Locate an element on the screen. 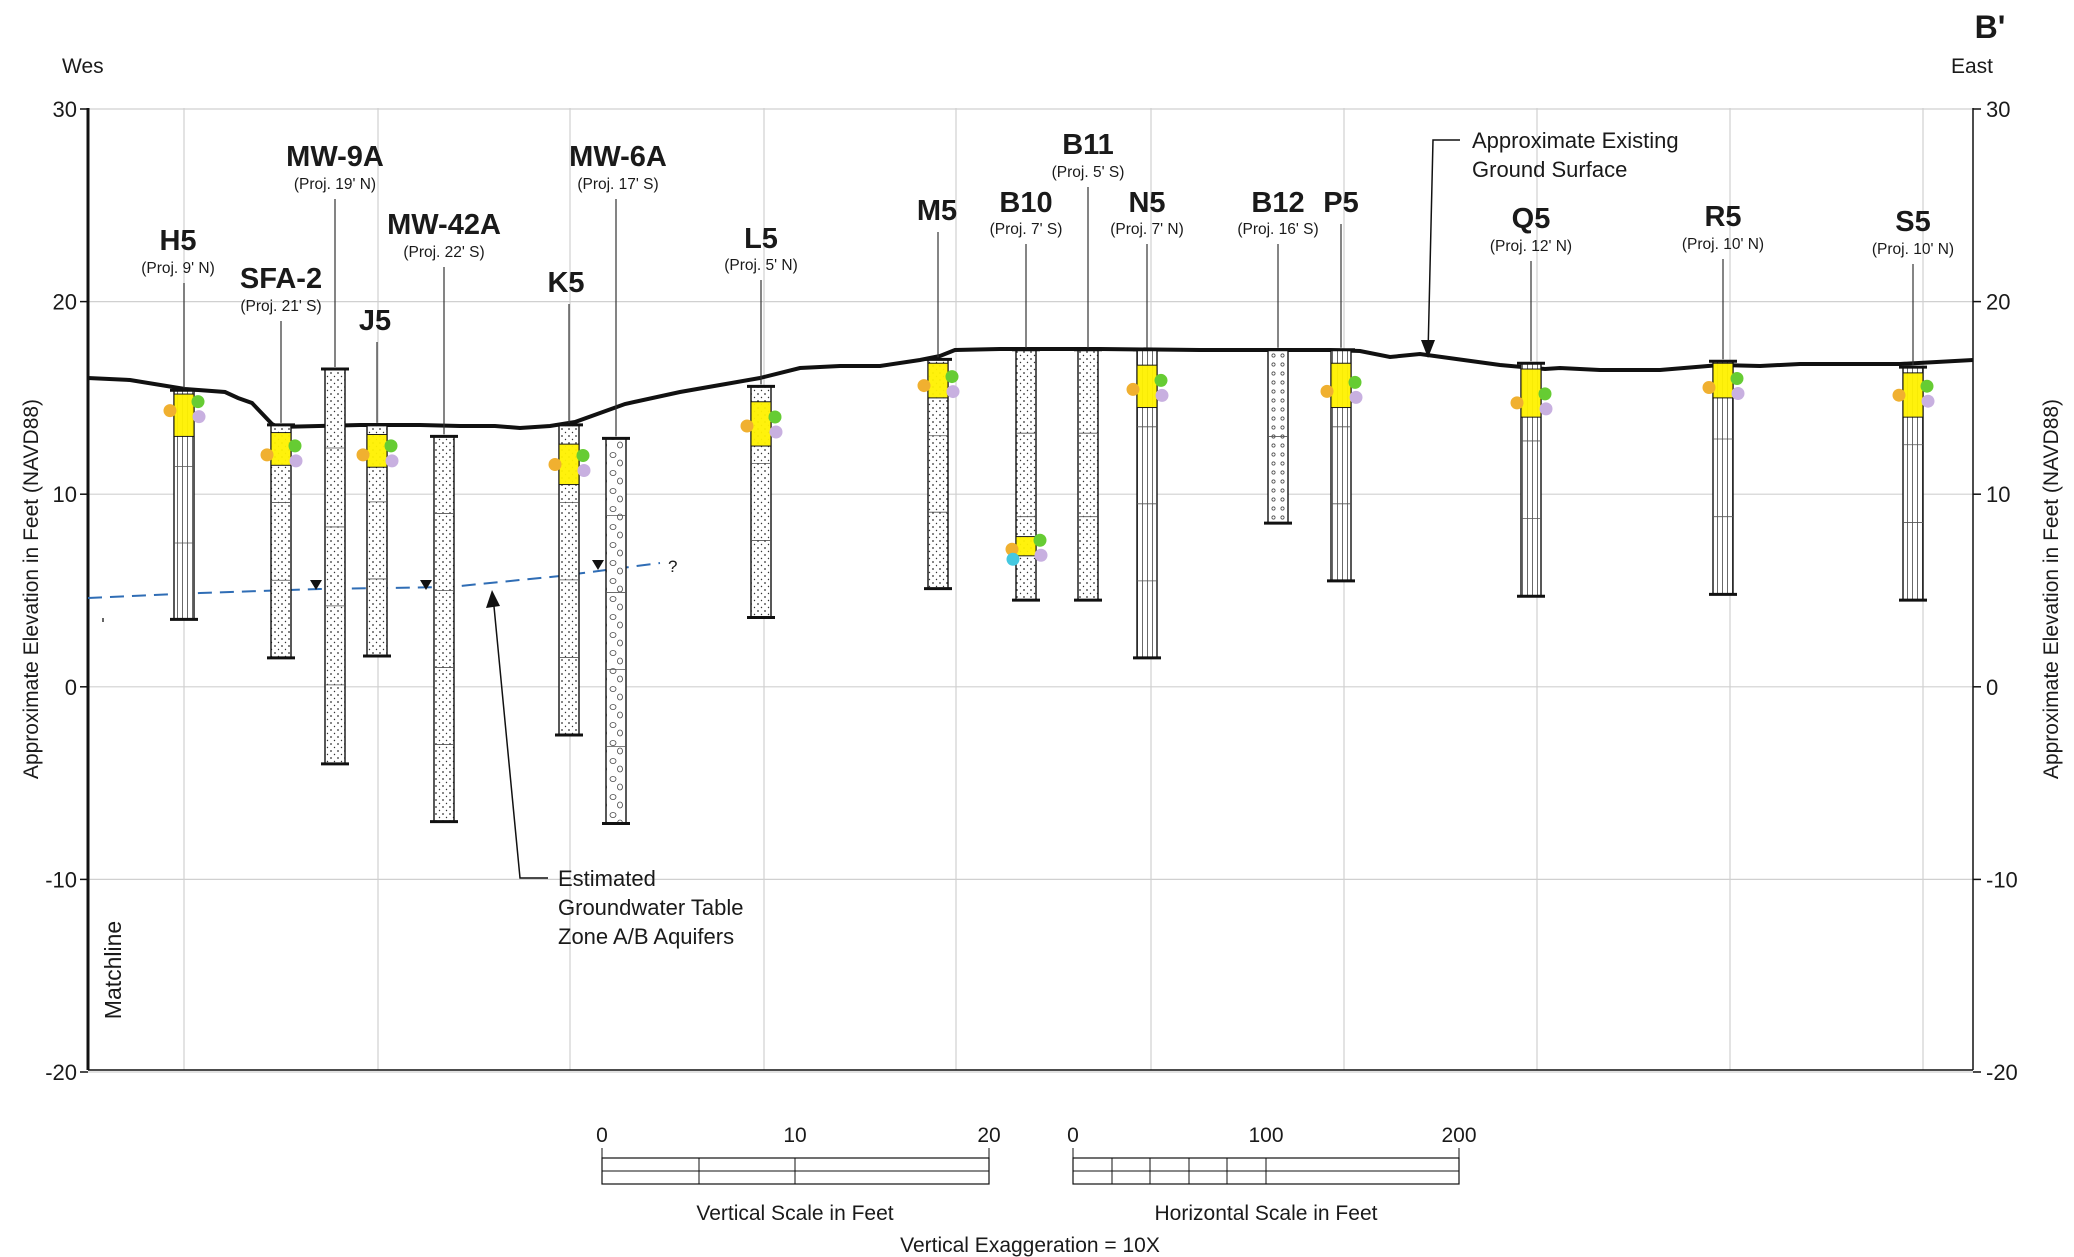 This screenshot has width=2074, height=1257. boring-name: Q5 is located at coordinates (1531, 219).